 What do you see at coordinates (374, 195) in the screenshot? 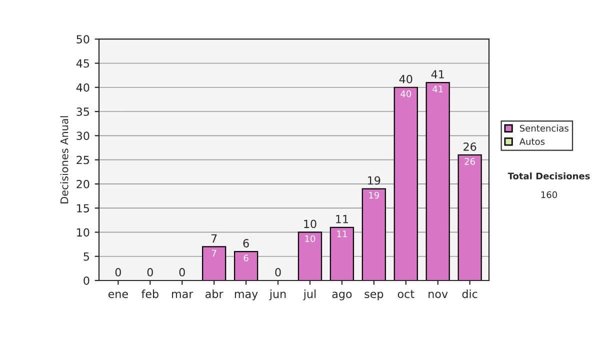
I see `data-label: 19` at bounding box center [374, 195].